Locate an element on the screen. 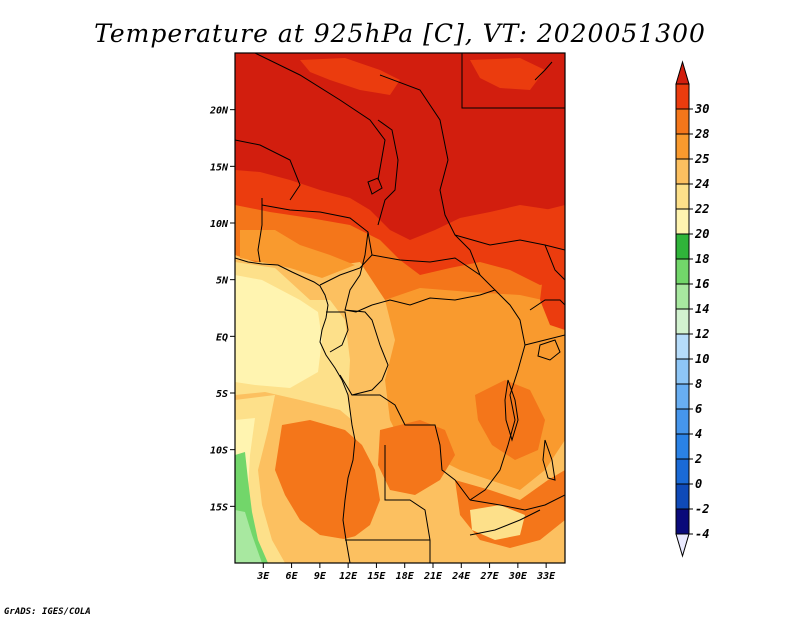 The height and width of the screenshot is (618, 800). lat-tick-label: 15S is located at coordinates (219, 507).